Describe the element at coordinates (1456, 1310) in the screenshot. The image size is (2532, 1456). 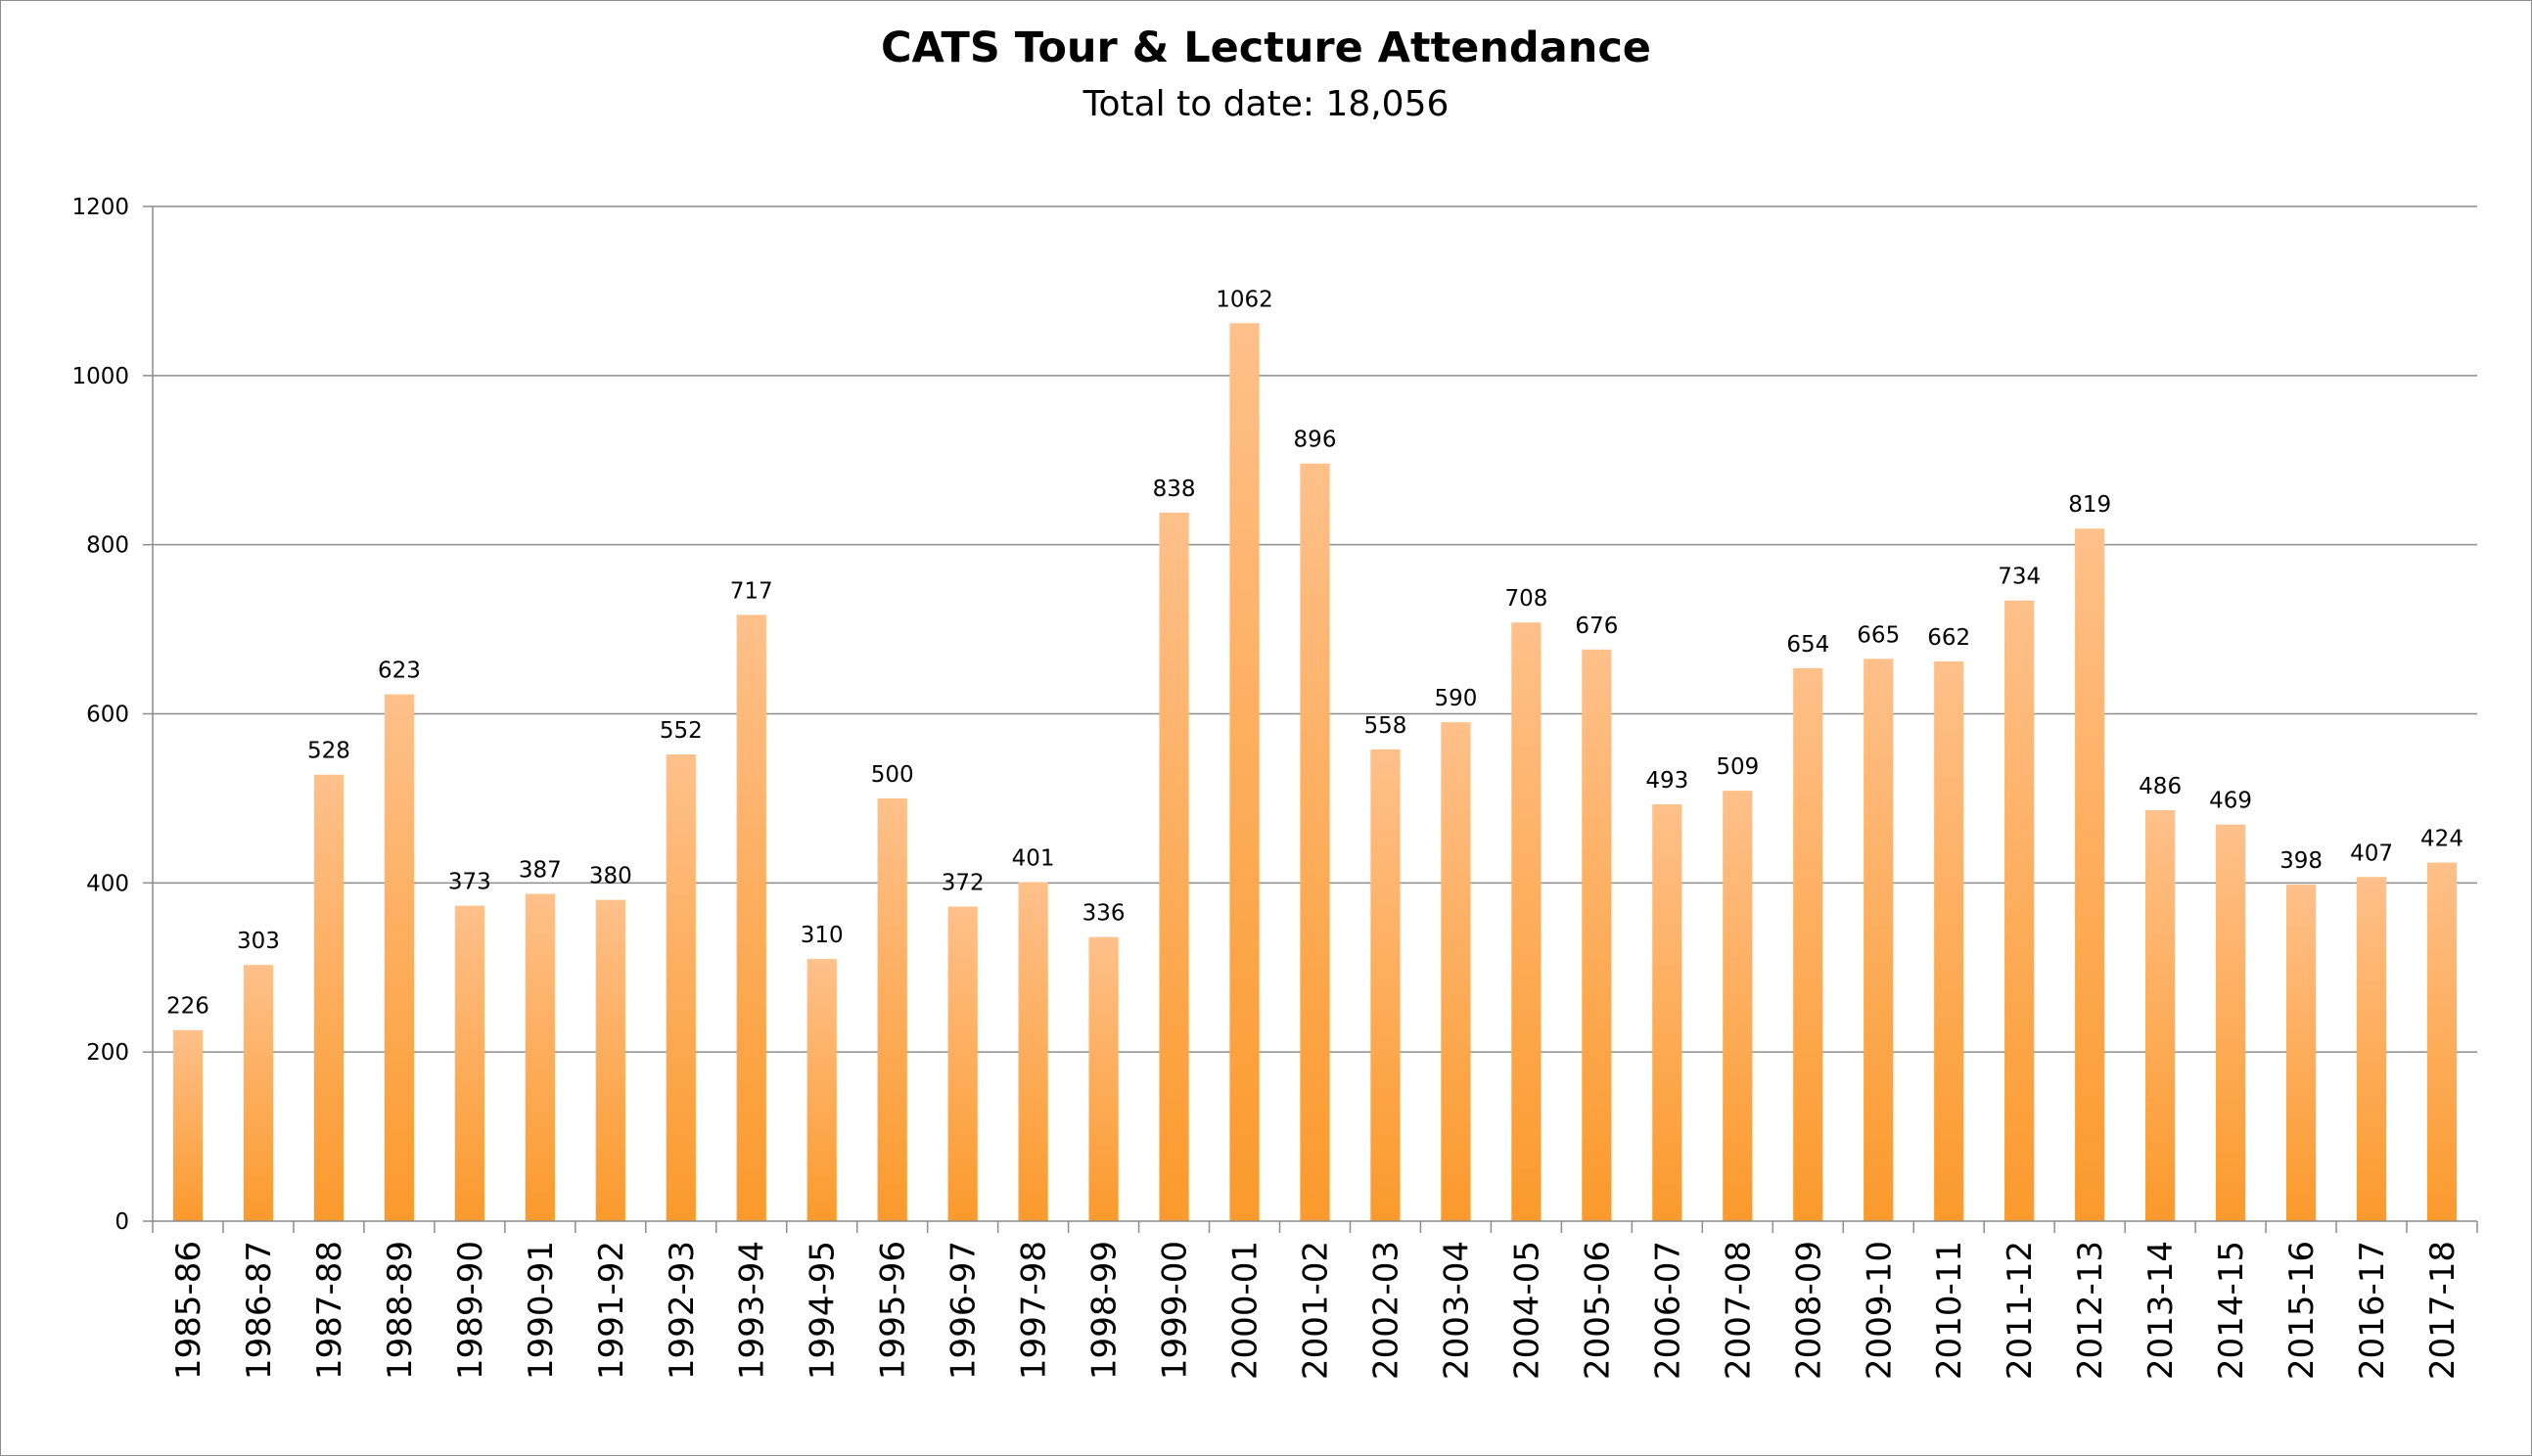
I see `x-tick-label: 2003-04` at that location.